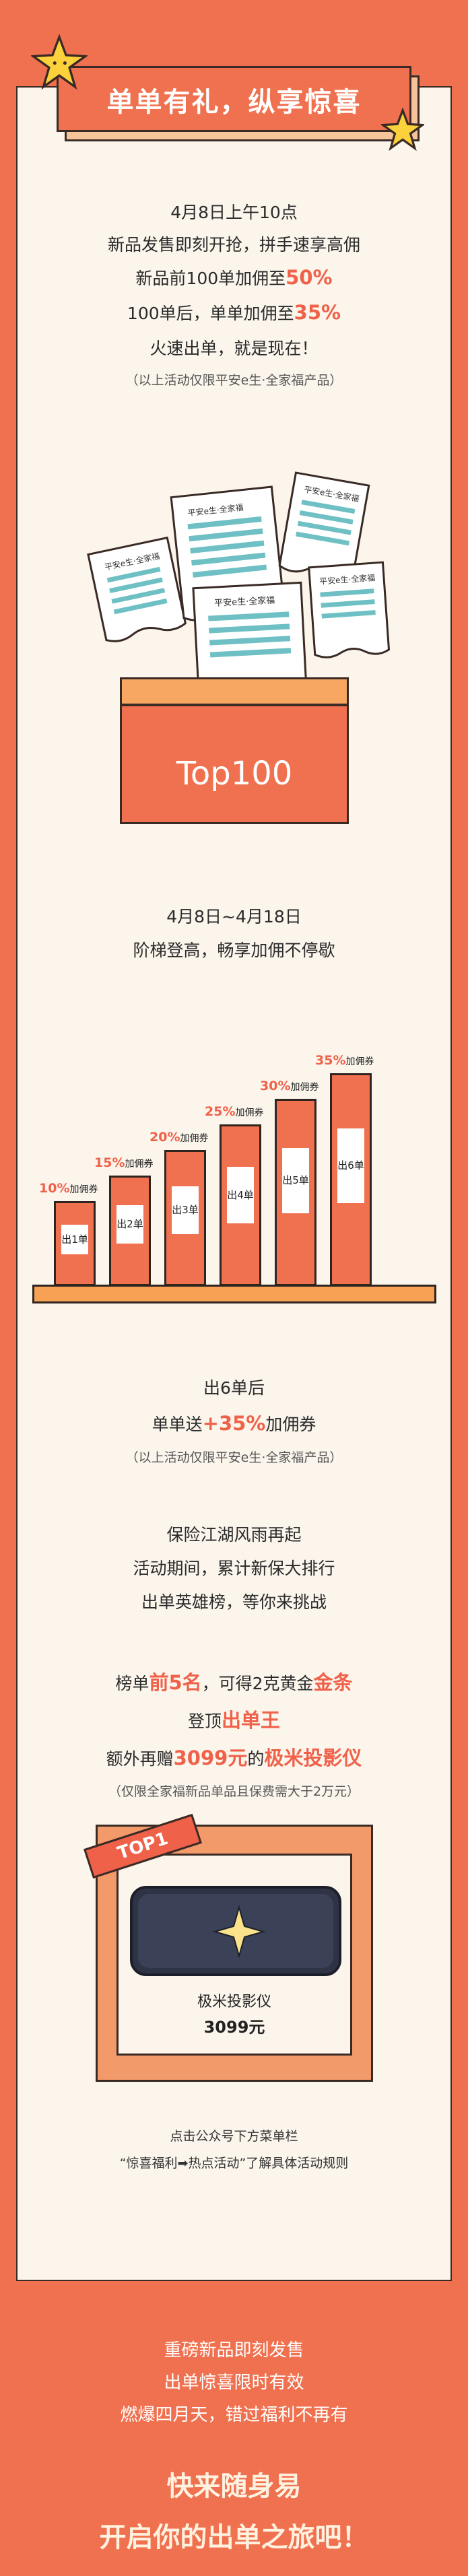 This screenshot has height=2576, width=468. I want to click on launch-time: 4月8日上午10点, so click(234, 212).